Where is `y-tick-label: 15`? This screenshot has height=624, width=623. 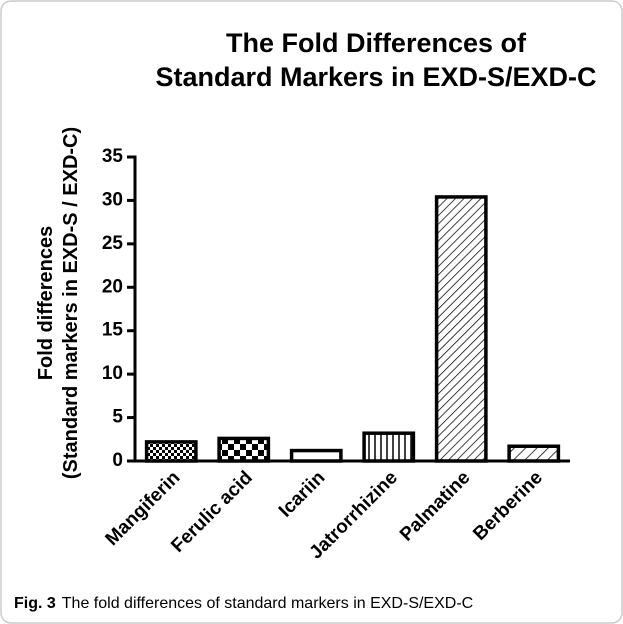
y-tick-label: 15 is located at coordinates (113, 330).